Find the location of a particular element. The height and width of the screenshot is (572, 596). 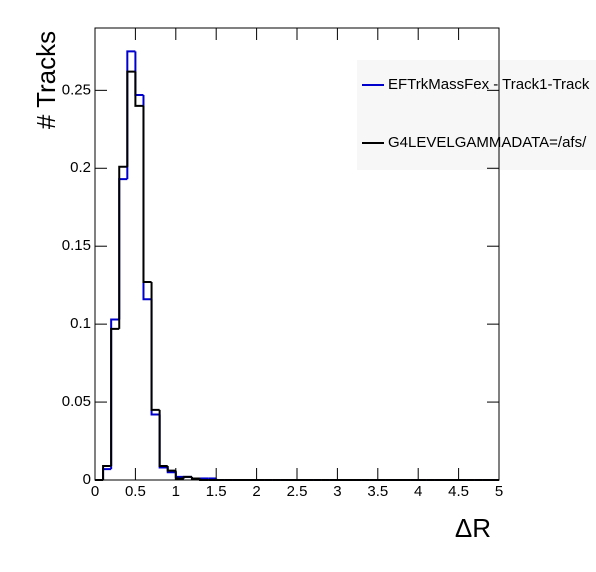

x-tick-label: 4.5 is located at coordinates (458, 491).